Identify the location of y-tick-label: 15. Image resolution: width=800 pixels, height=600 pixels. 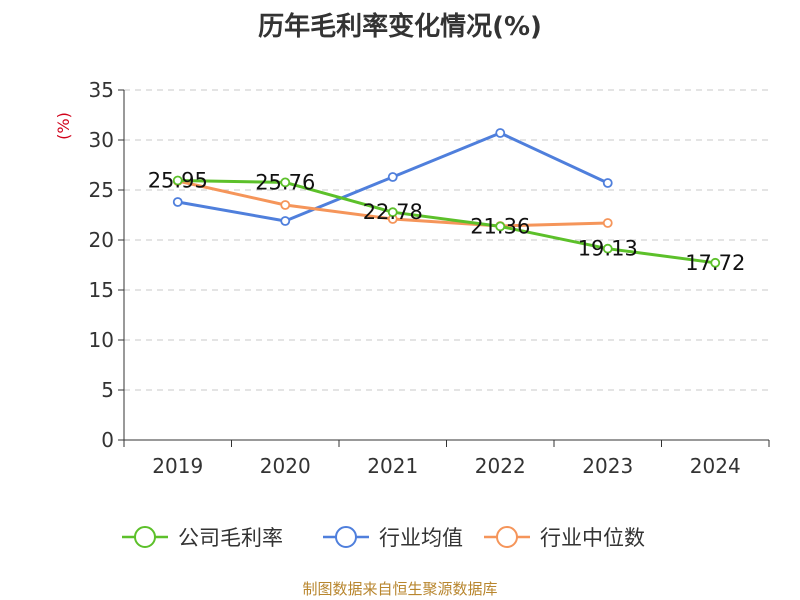
(101, 290).